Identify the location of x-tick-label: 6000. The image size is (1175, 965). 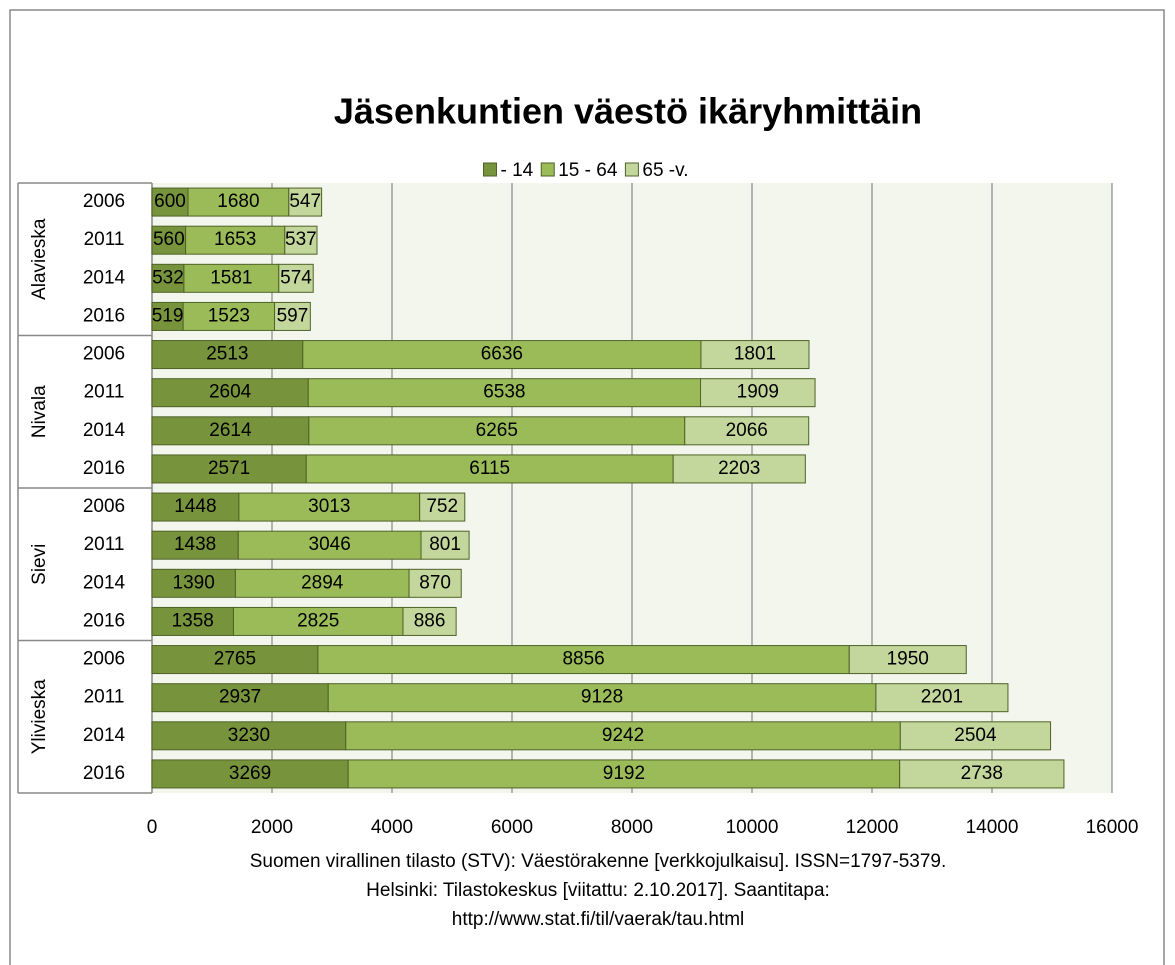
(512, 827).